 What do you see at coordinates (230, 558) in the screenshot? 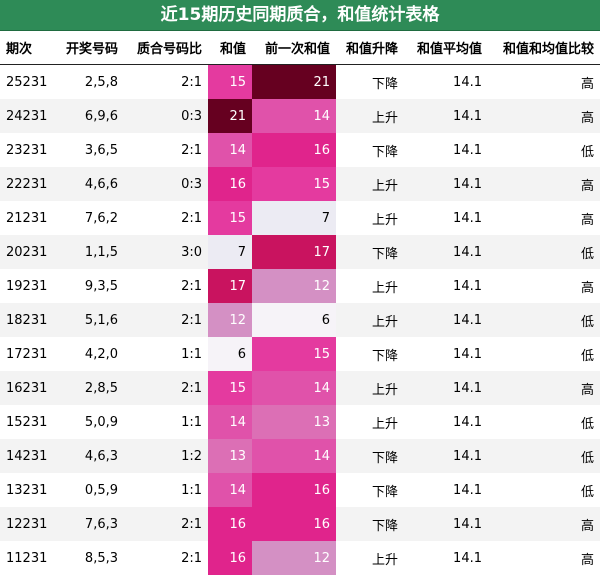
I see `cell-sum: 16` at bounding box center [230, 558].